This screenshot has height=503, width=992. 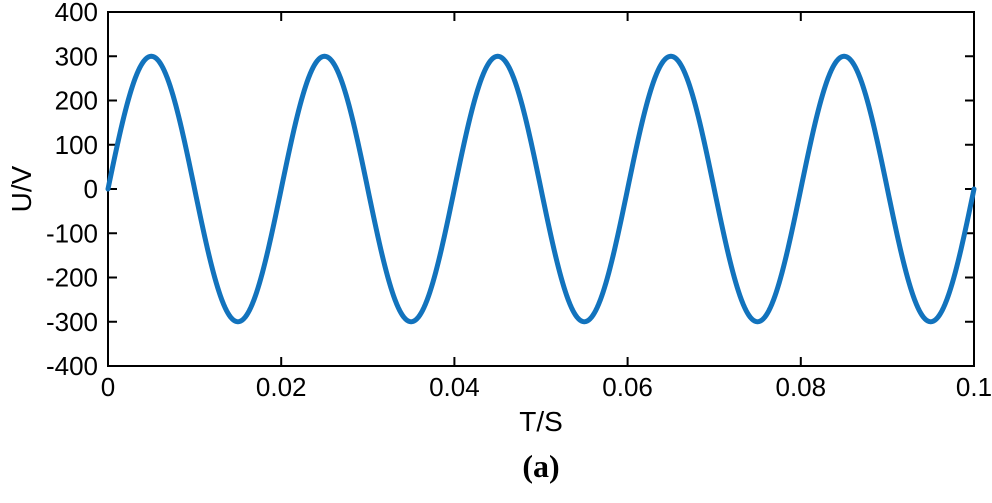 I want to click on y-tick-label: -400, so click(x=72, y=366).